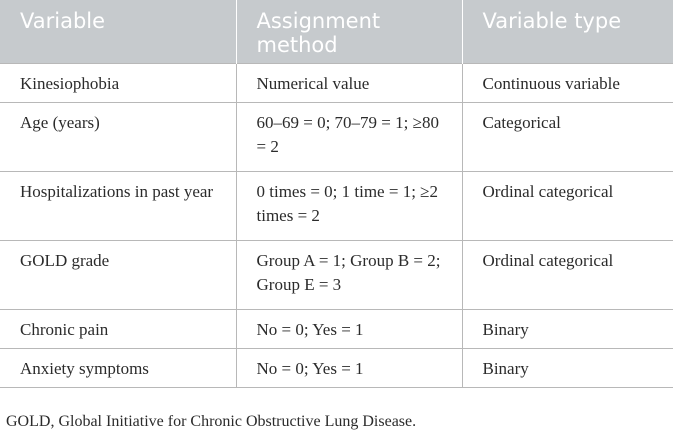 The image size is (673, 439). Describe the element at coordinates (118, 137) in the screenshot. I see `cell-variable: Age (years)` at that location.